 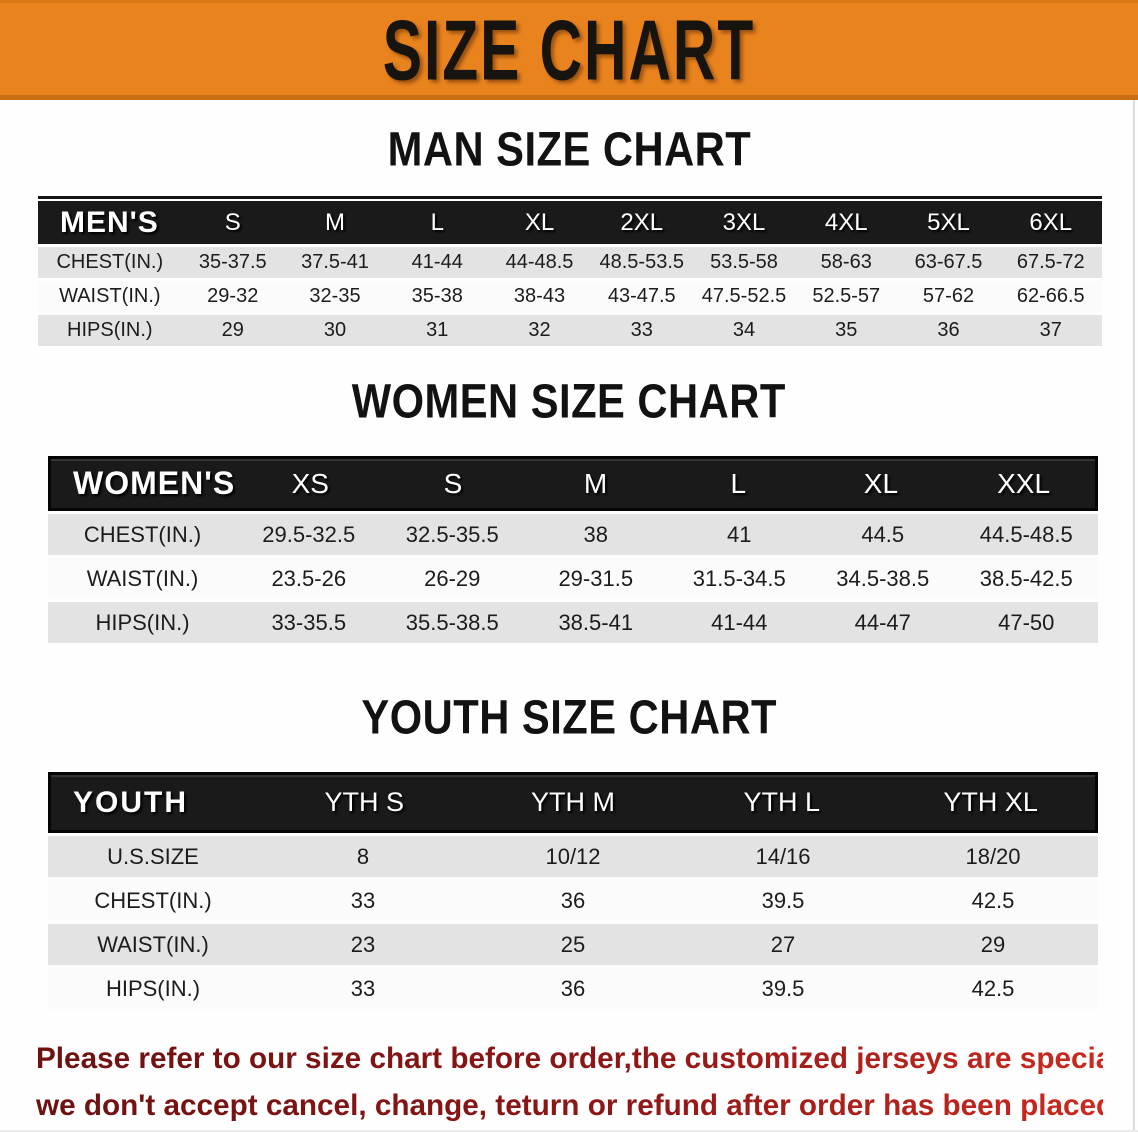 I want to click on size-column-header: YTH M, so click(x=572, y=802).